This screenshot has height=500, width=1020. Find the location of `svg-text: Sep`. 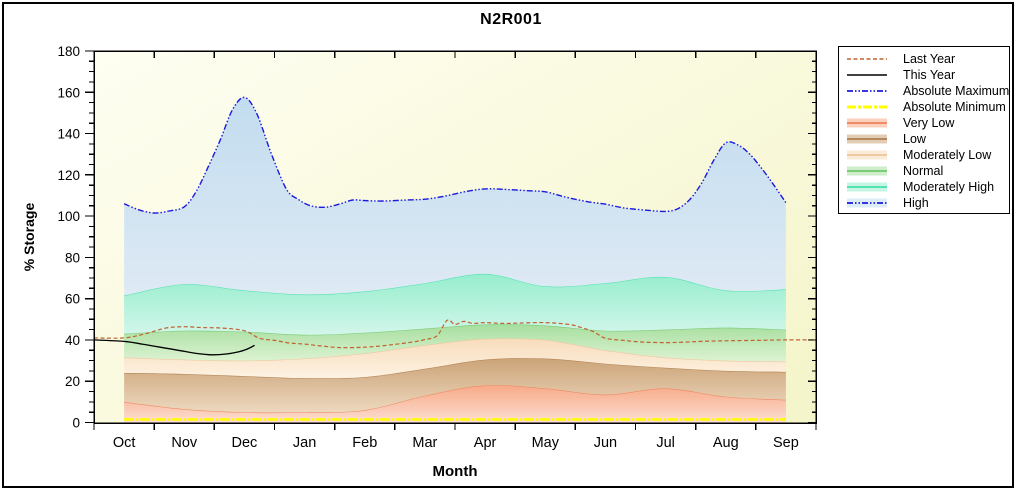

svg-text: Sep is located at coordinates (786, 443).